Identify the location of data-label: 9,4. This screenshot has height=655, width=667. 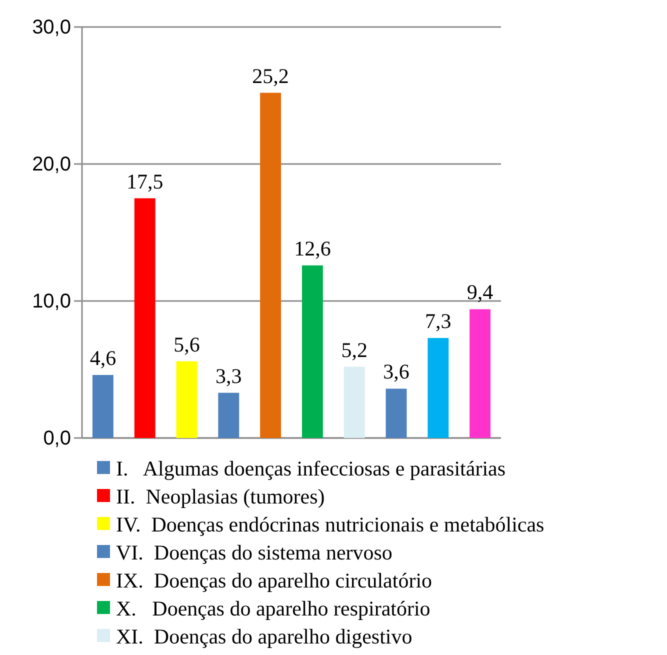
(480, 292).